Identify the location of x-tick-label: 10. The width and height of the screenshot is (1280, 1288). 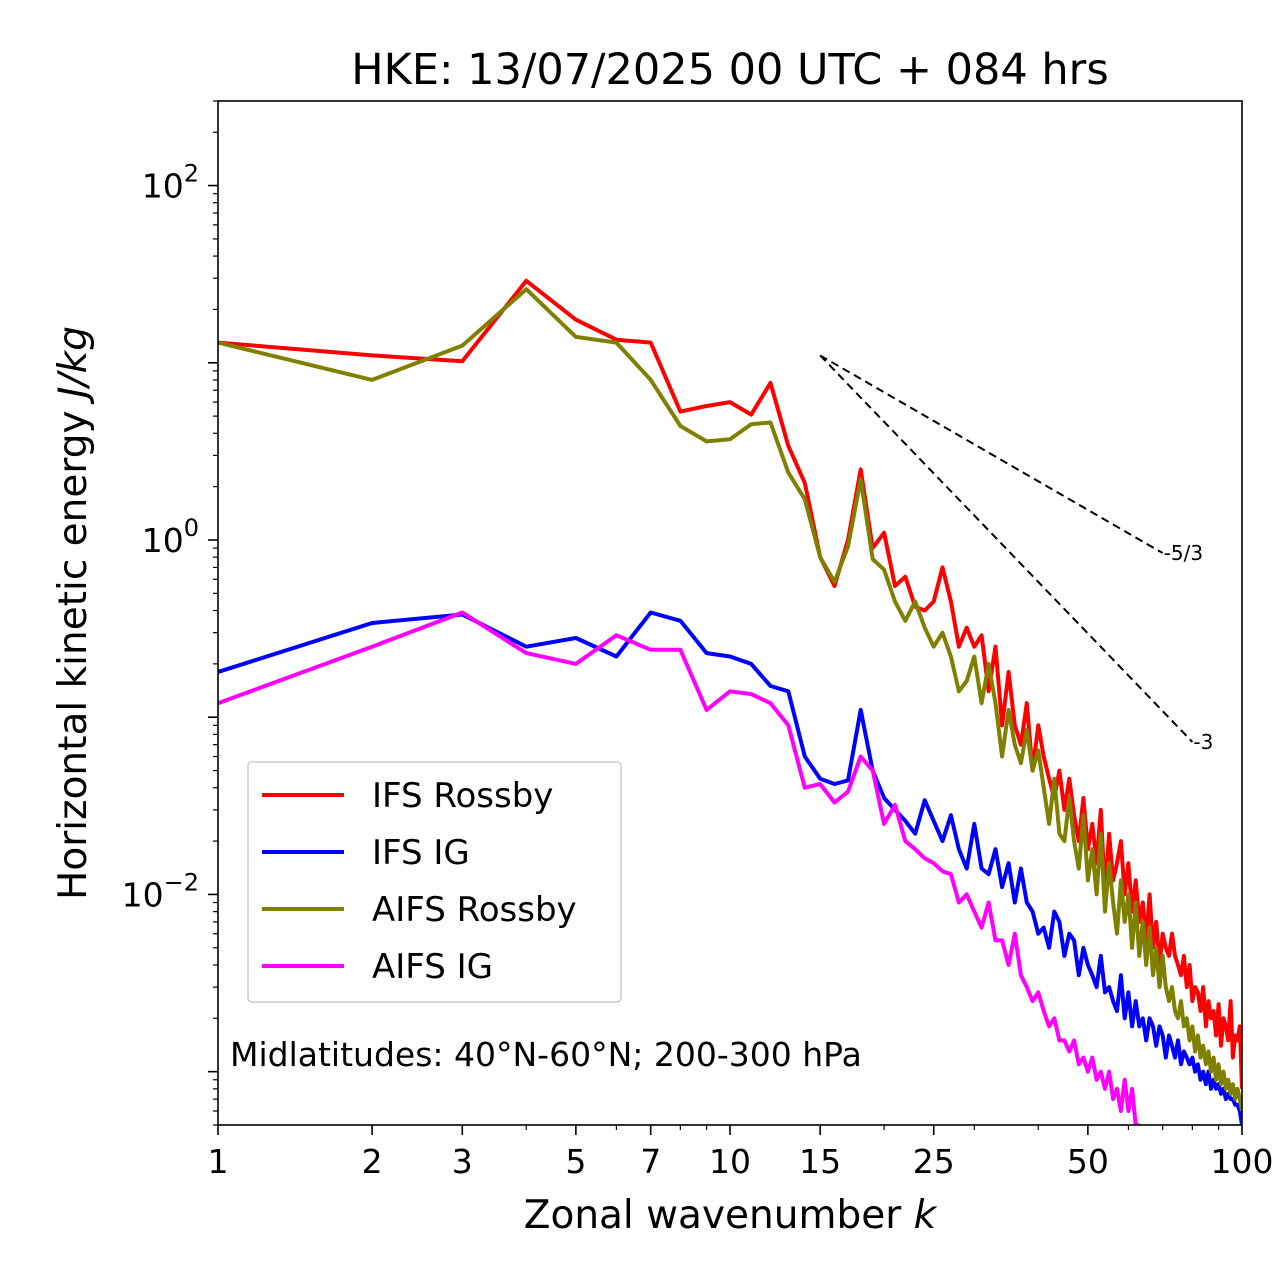
(730, 1161).